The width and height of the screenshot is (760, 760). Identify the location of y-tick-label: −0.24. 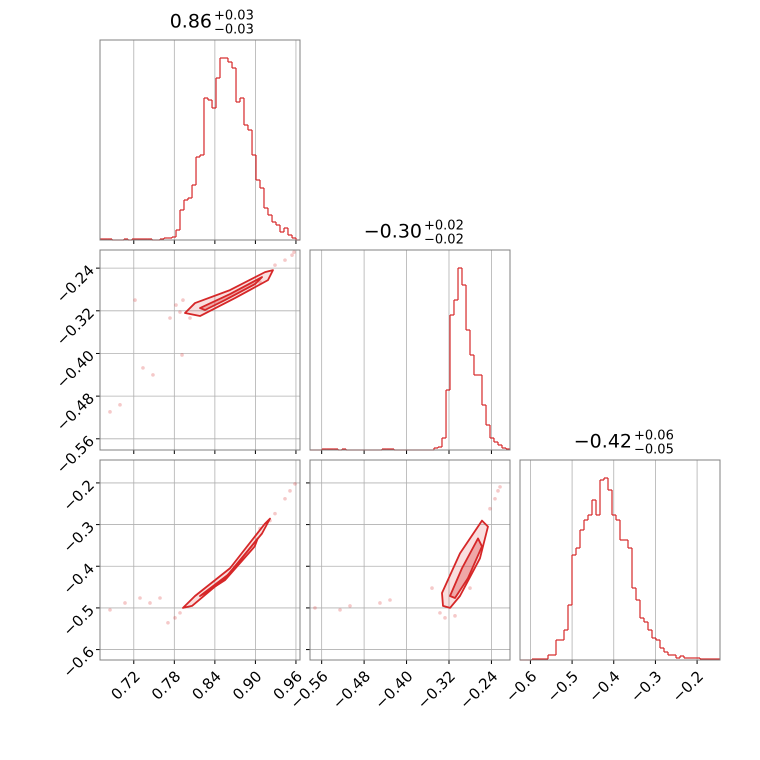
(75, 283).